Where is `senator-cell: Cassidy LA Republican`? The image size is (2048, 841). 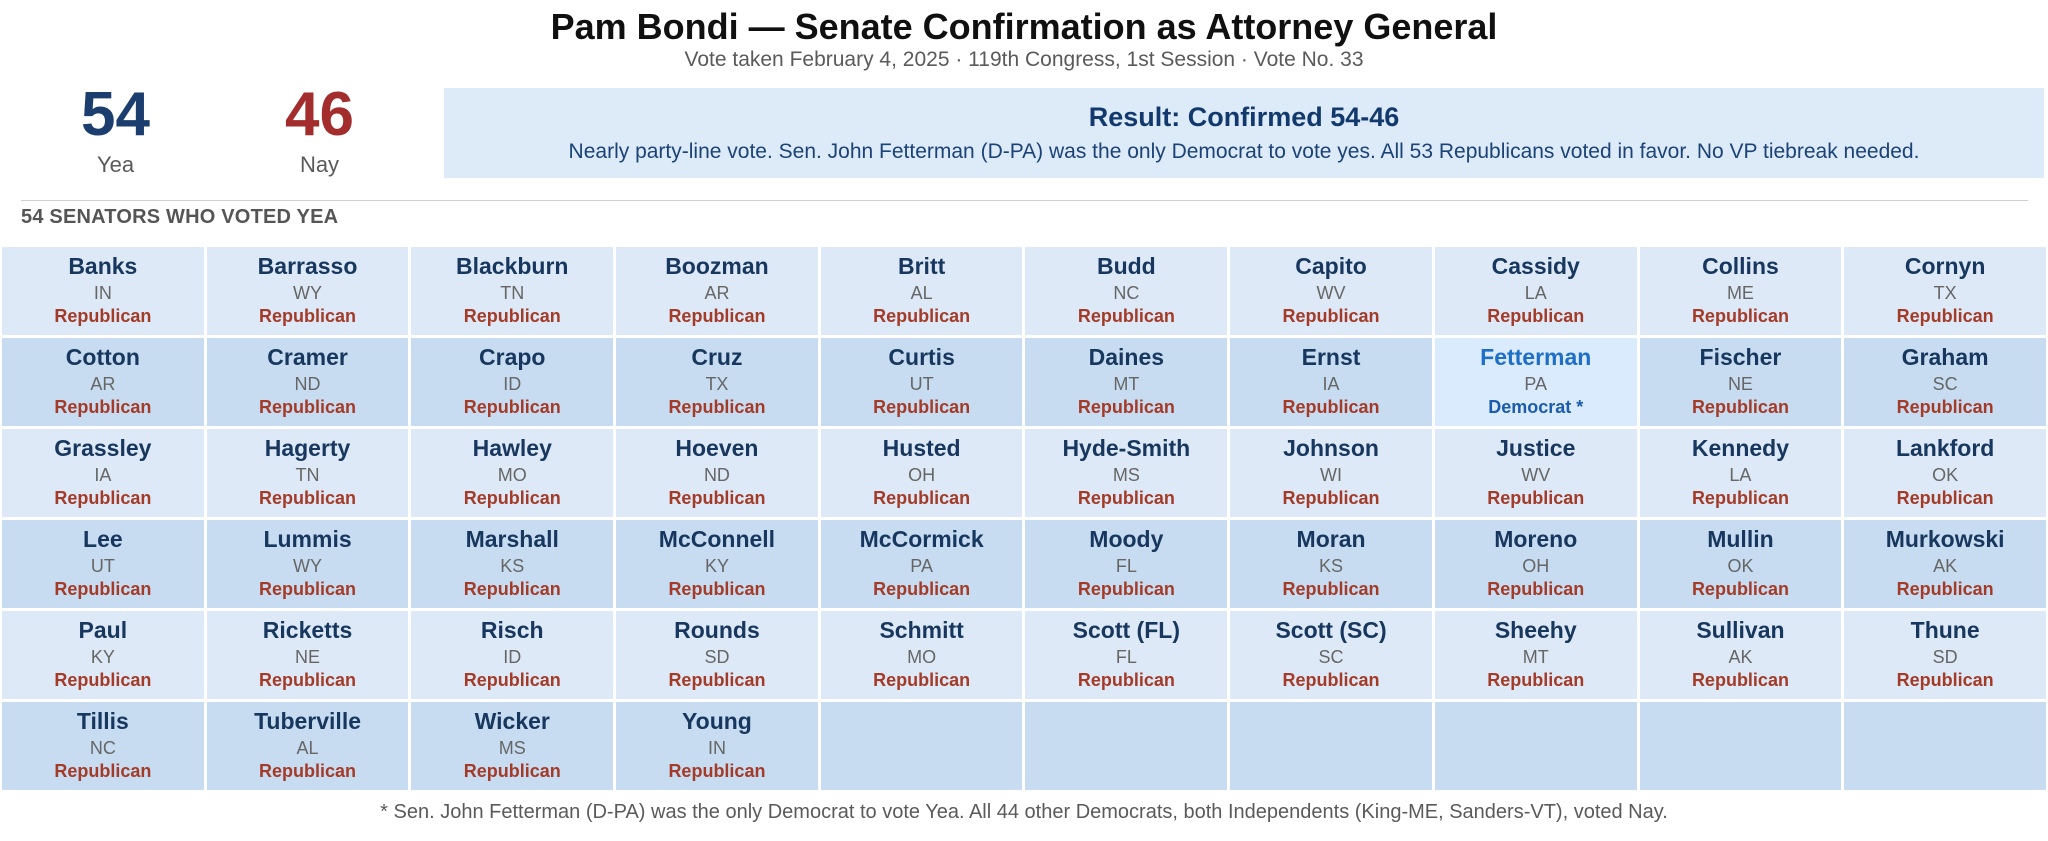
senator-cell: Cassidy LA Republican is located at coordinates (1535, 291).